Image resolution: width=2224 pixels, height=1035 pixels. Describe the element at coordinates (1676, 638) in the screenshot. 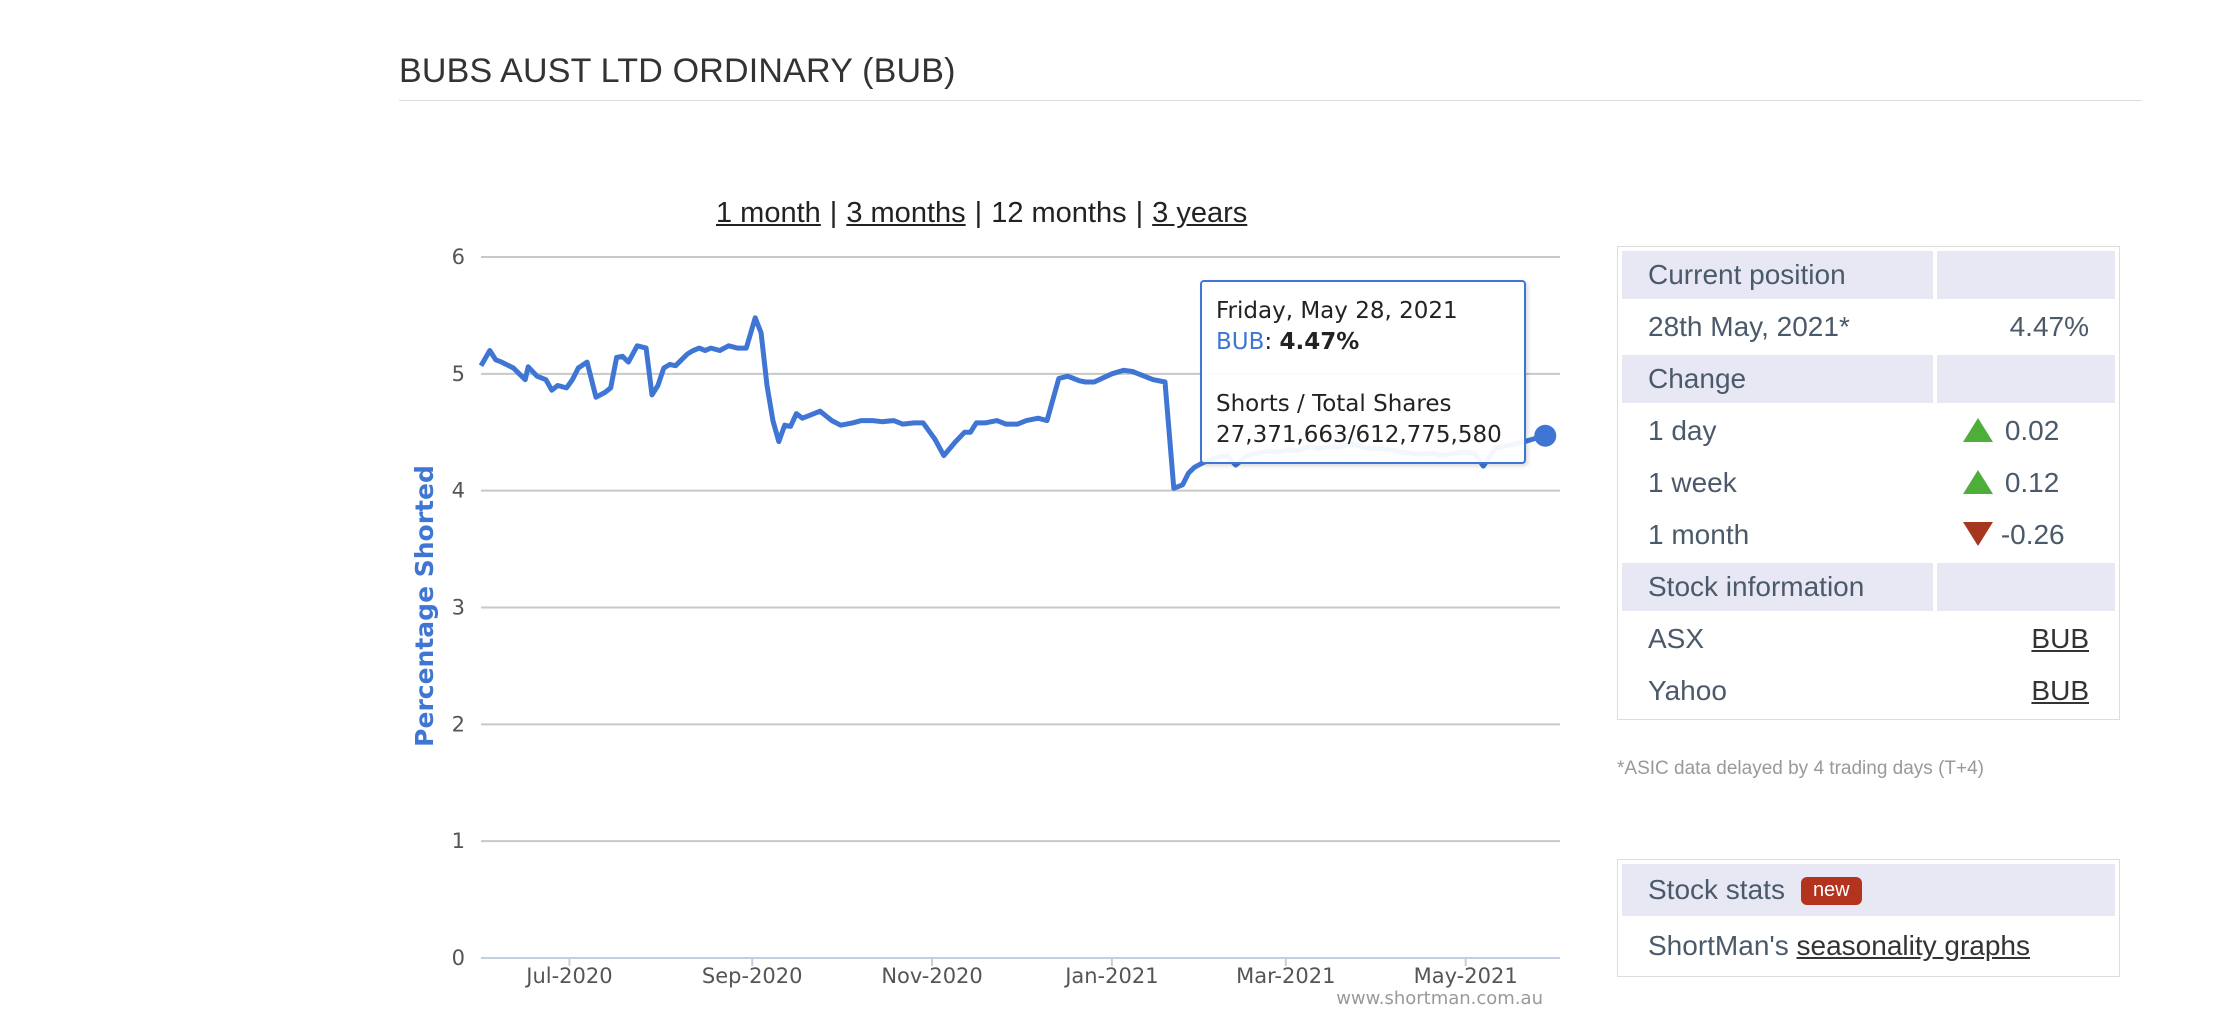

I see `asx-label: ASX` at that location.